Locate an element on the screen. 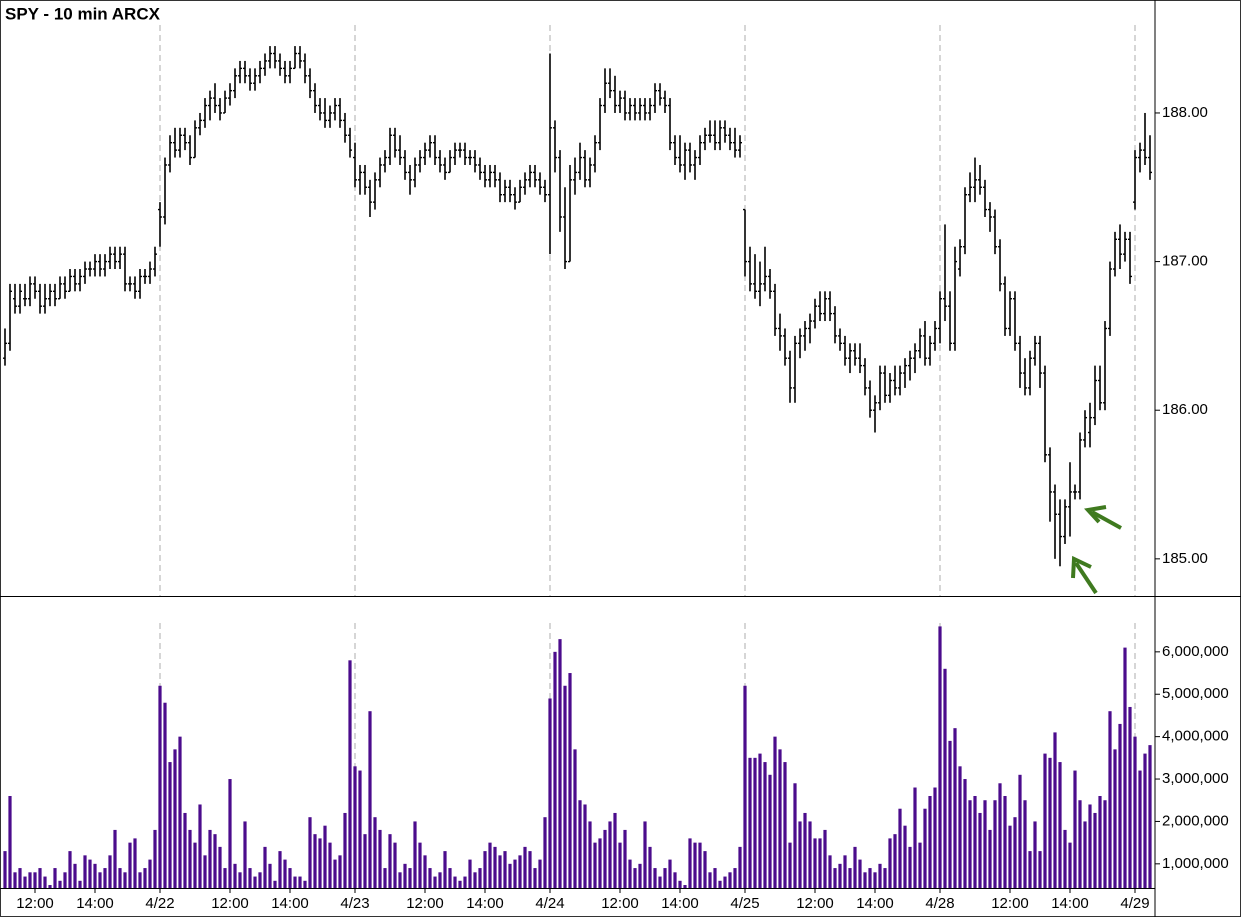 This screenshot has height=917, width=1241. x-tick-label: 14:00 is located at coordinates (485, 903).